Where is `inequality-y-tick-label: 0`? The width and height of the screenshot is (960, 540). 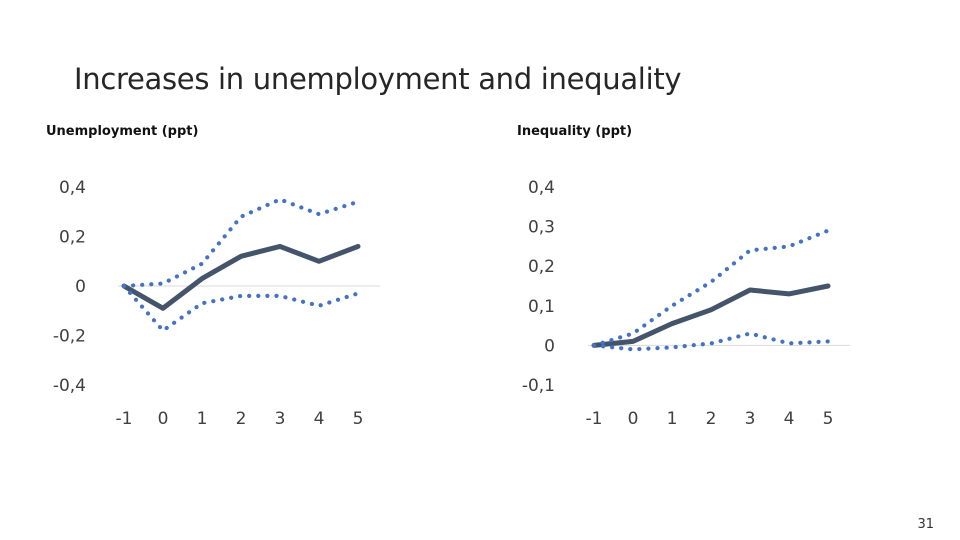
inequality-y-tick-label: 0 is located at coordinates (549, 346).